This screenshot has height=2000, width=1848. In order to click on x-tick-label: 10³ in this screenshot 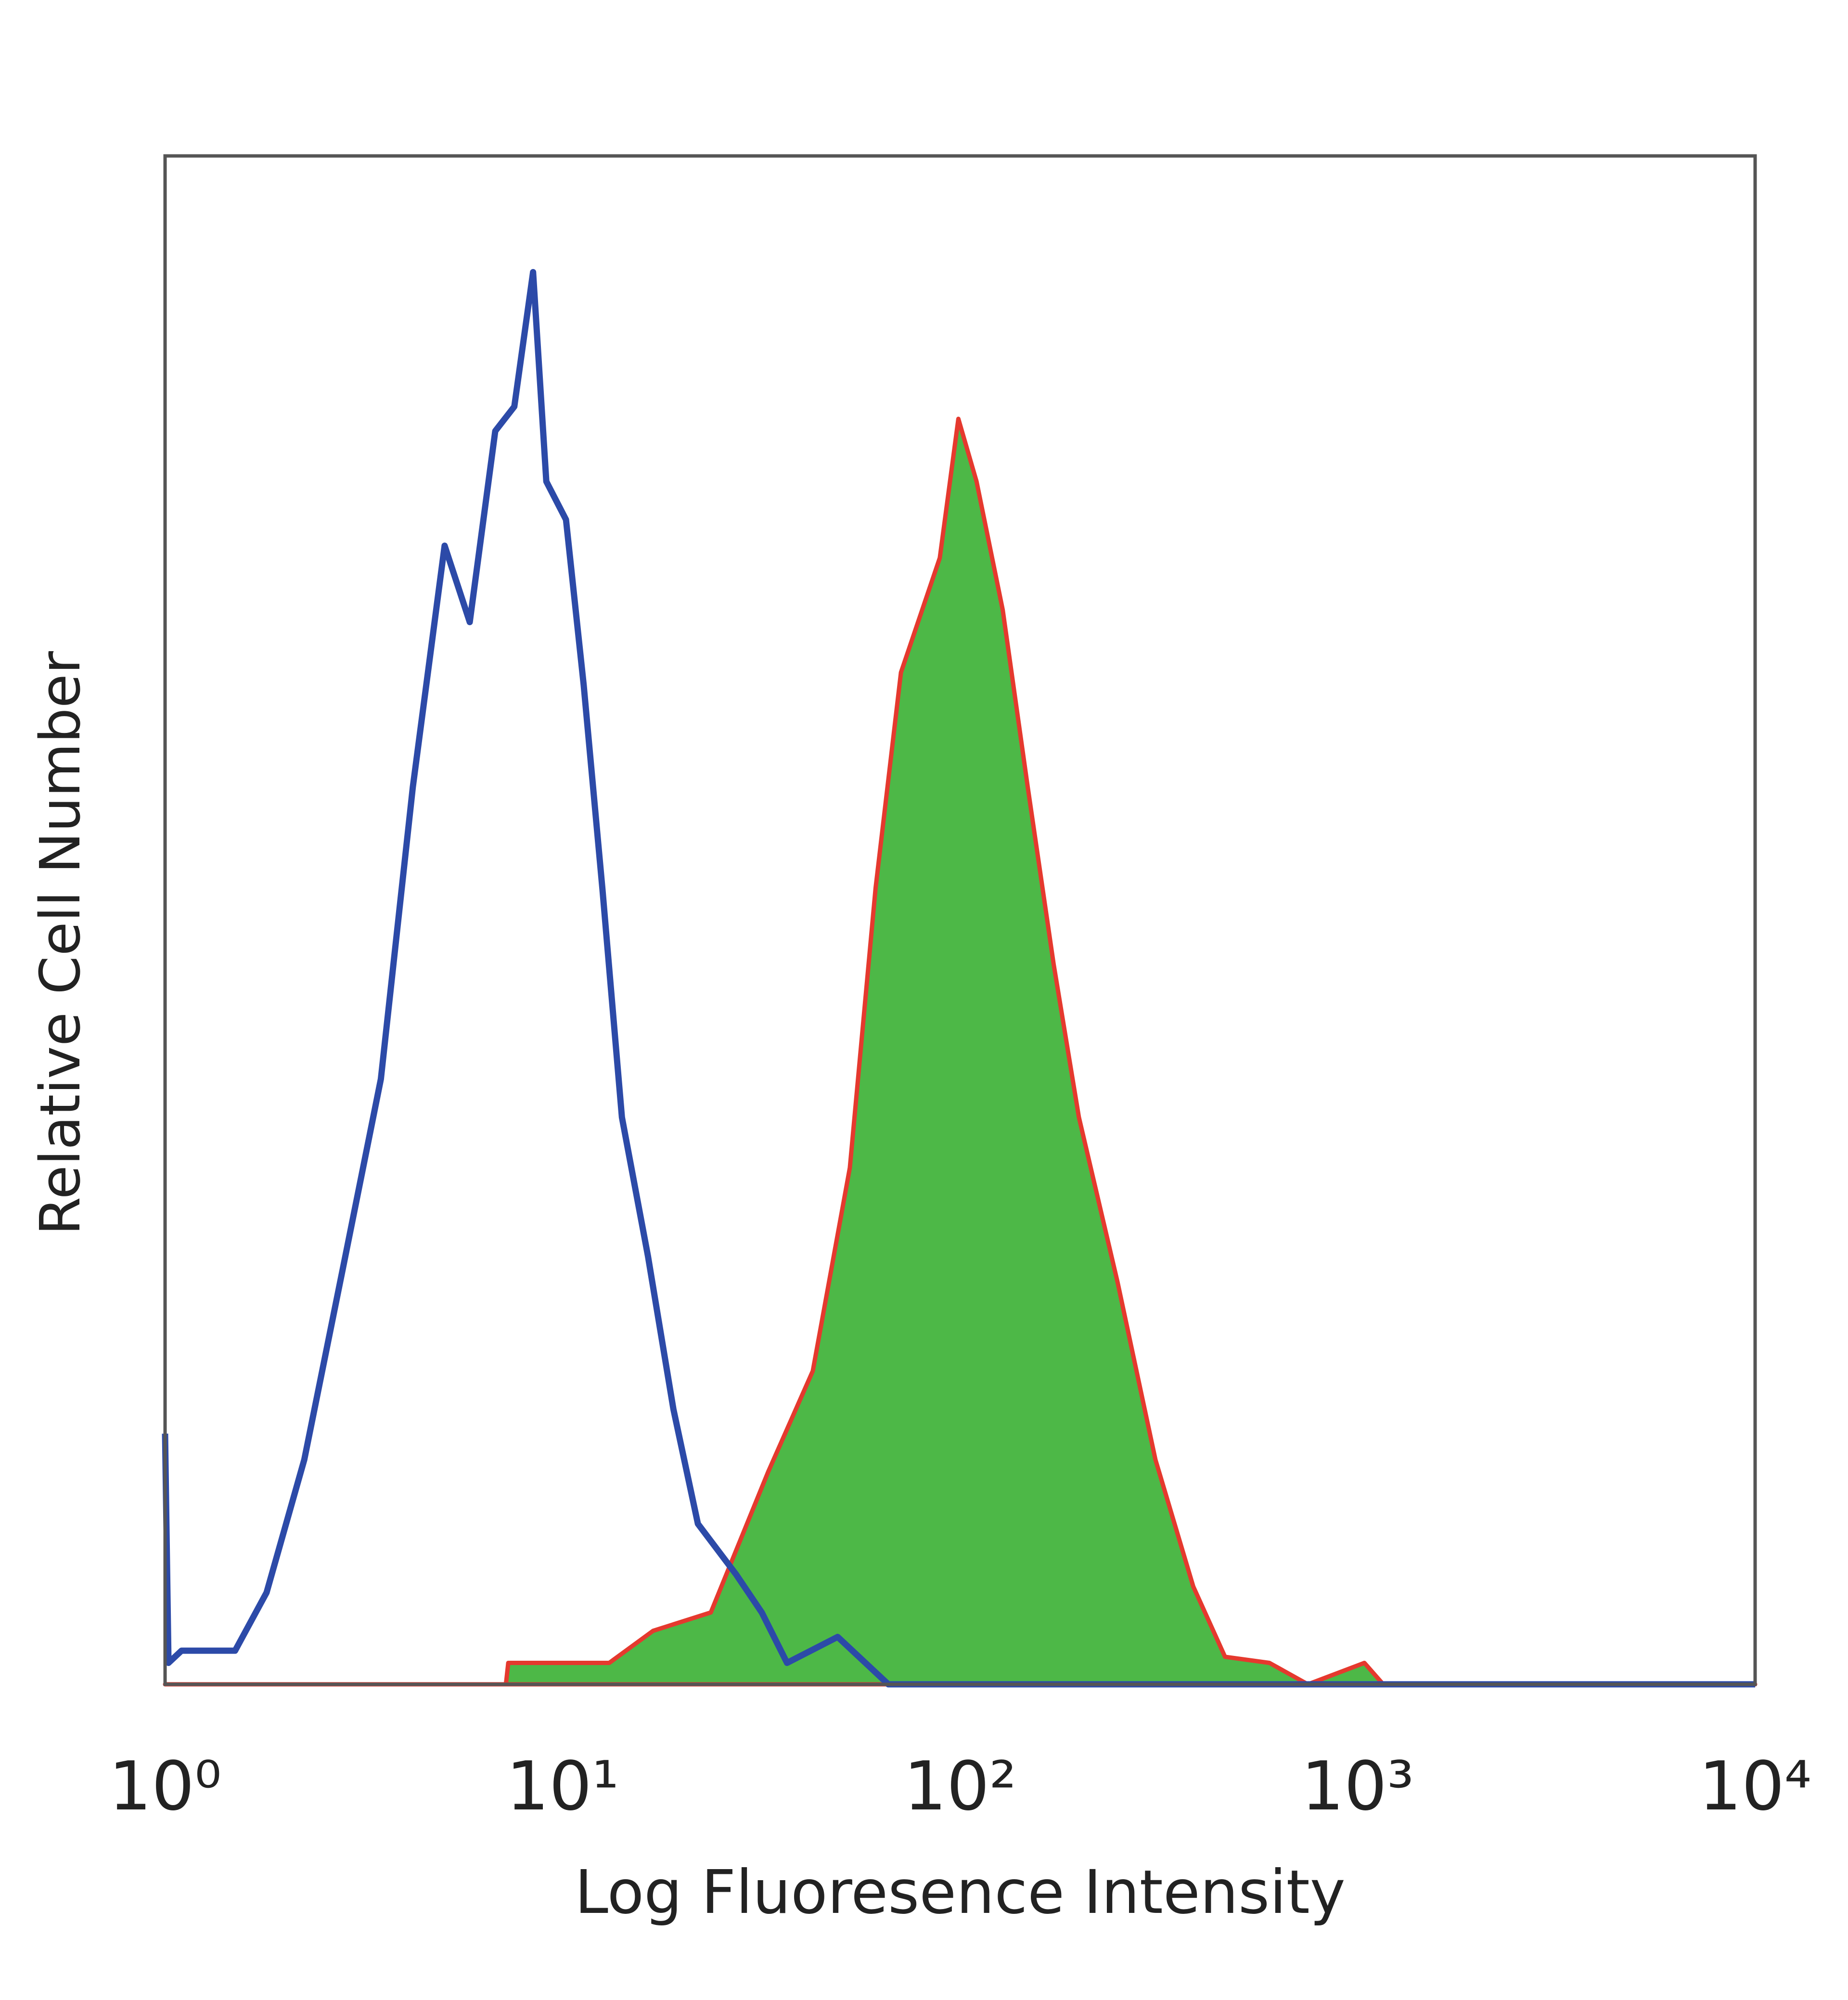, I will do `click(1357, 1786)`.